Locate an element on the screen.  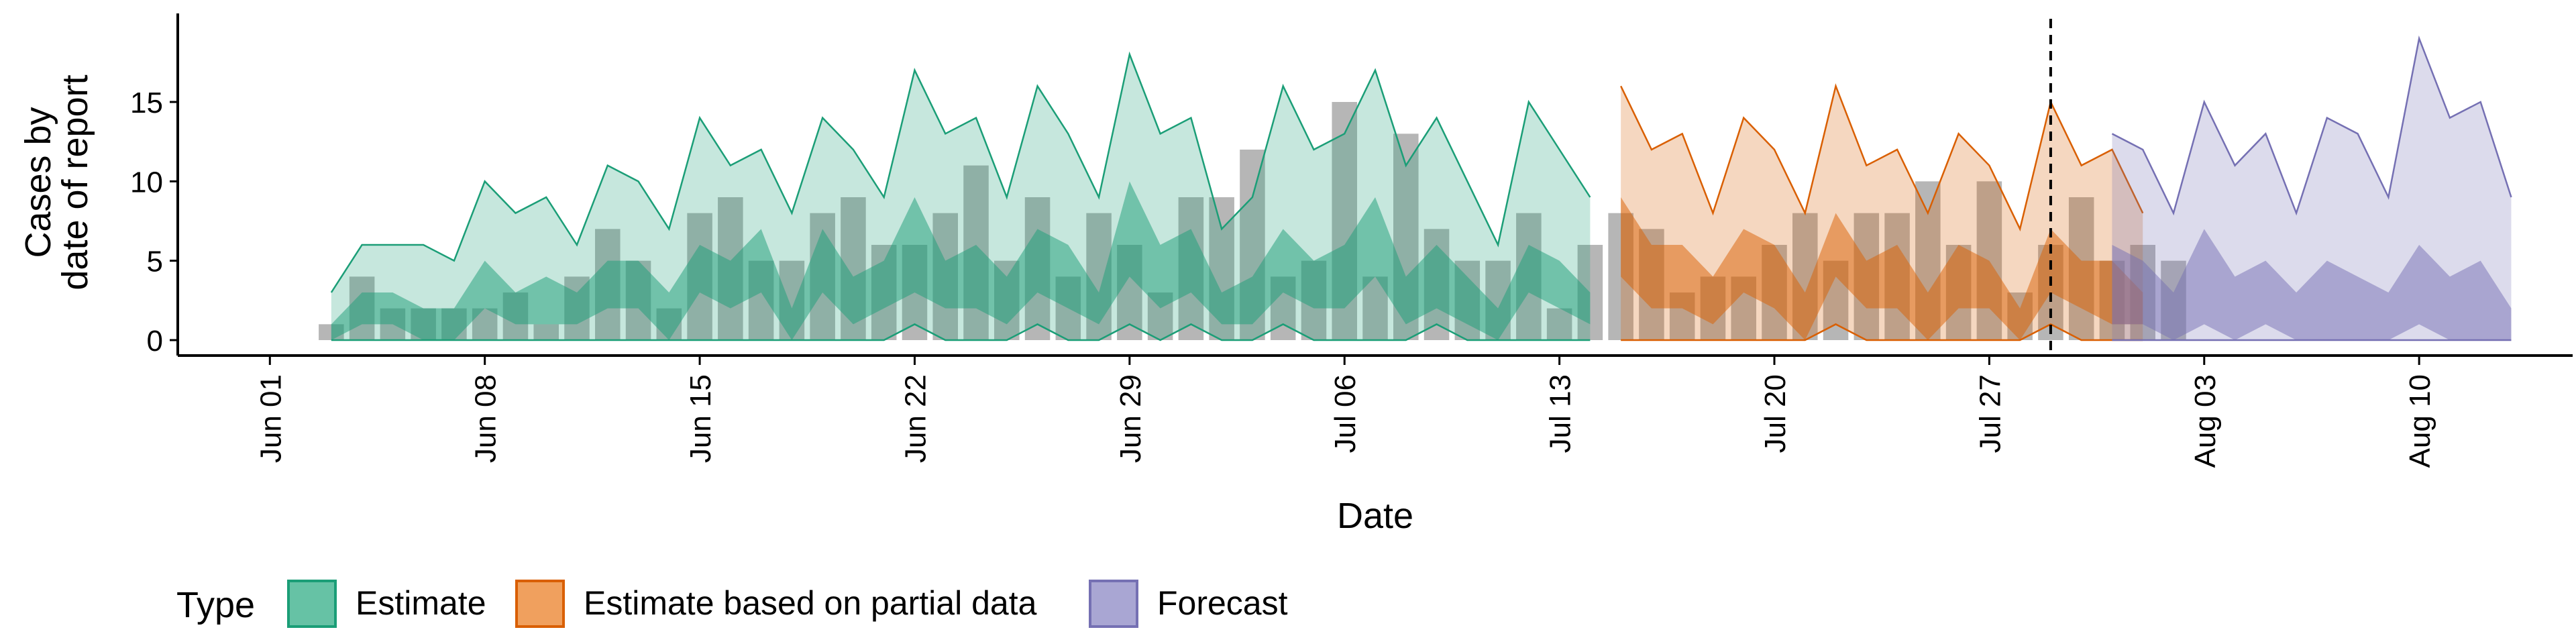
y-axis-label-line-2: date of report is located at coordinates (75, 182).